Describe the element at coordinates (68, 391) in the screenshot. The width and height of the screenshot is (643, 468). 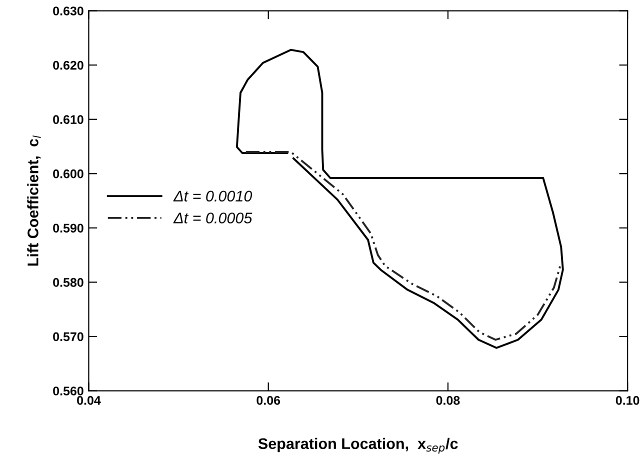
I see `y-tick-label: 0.560` at that location.